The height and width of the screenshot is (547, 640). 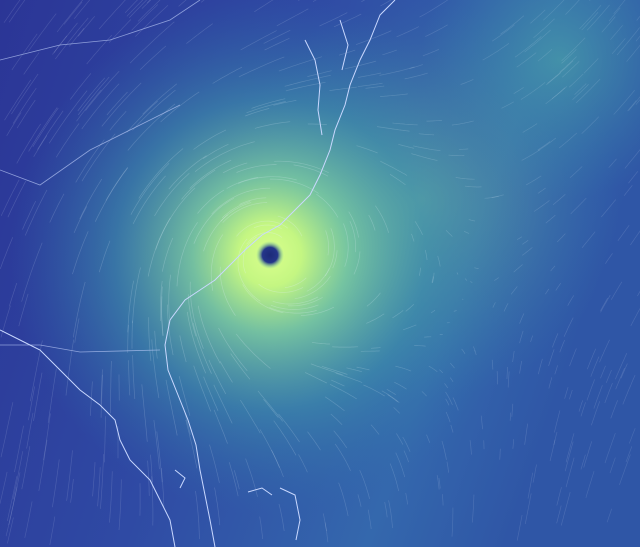 I want to click on storm-eye, so click(x=270, y=255).